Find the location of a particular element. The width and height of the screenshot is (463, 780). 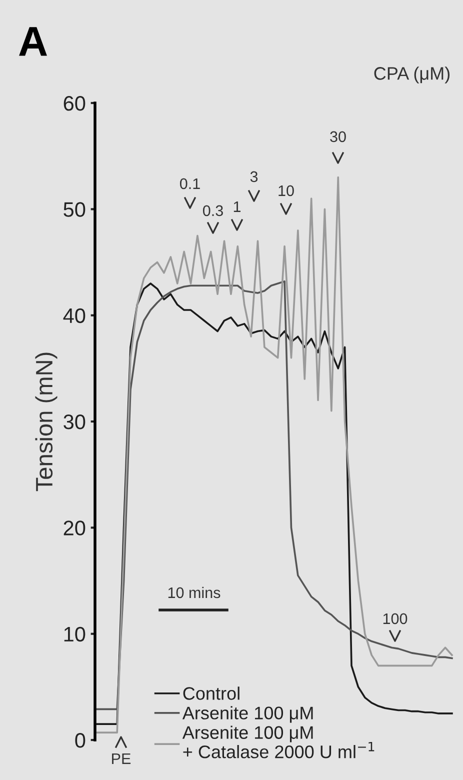

annotation: 30 is located at coordinates (338, 136).